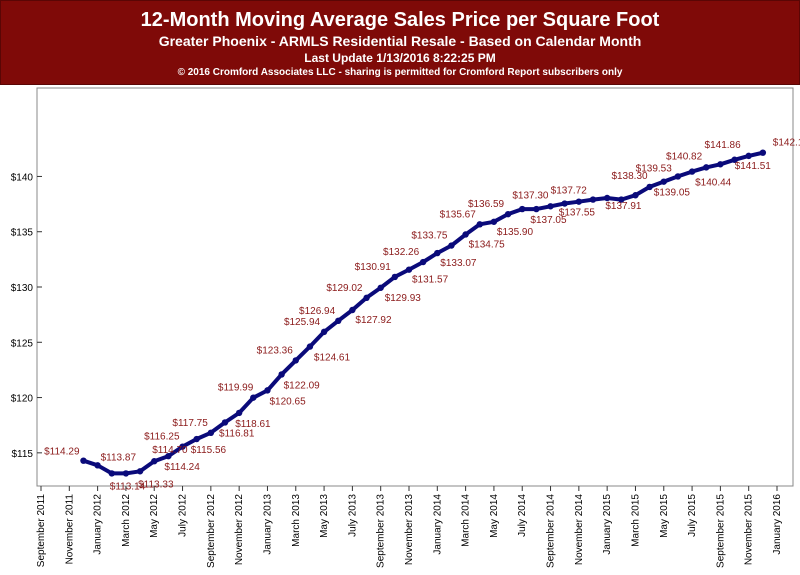  I want to click on data-label: $122.09, so click(302, 385).